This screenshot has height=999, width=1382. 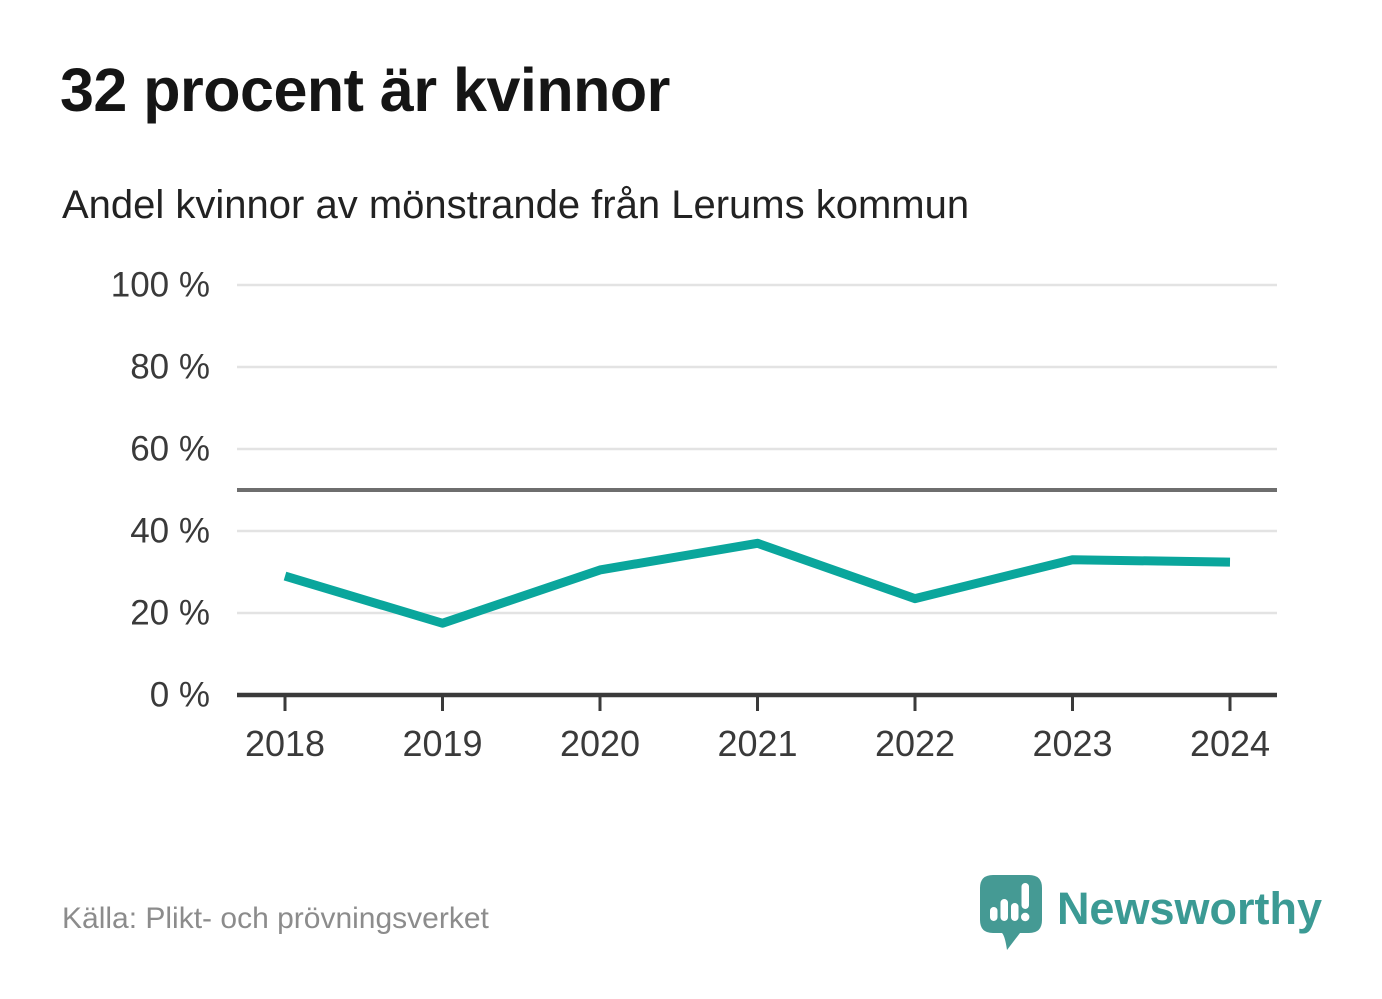 What do you see at coordinates (600, 743) in the screenshot?
I see `x-tick-label: 2020` at bounding box center [600, 743].